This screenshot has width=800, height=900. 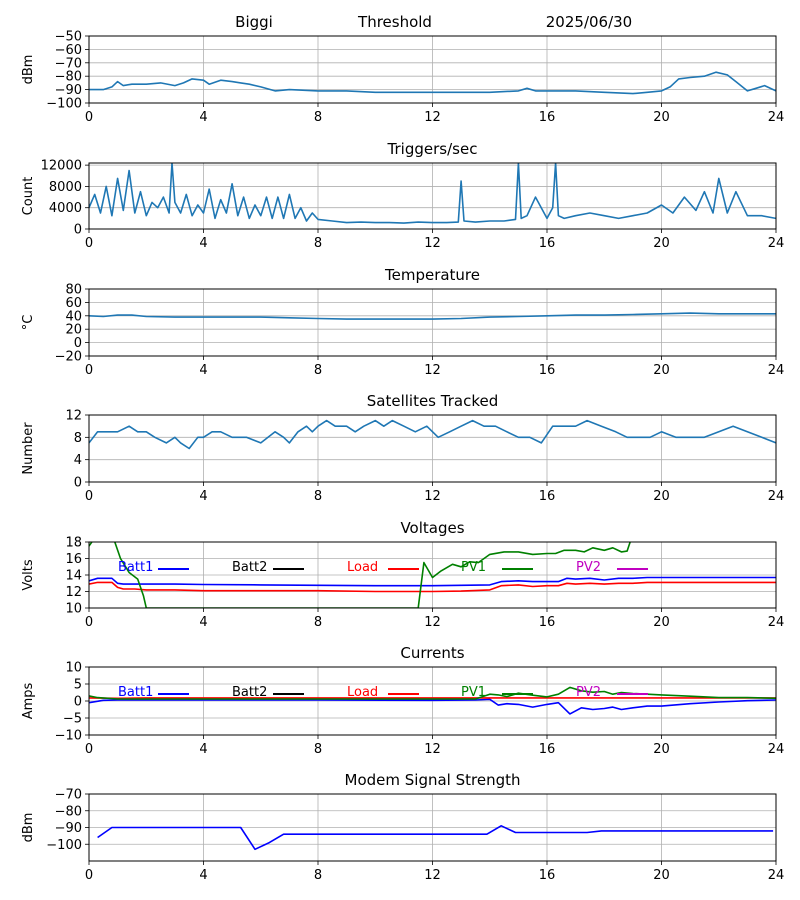 What do you see at coordinates (28, 575) in the screenshot?
I see `y-axis-label: Volts` at bounding box center [28, 575].